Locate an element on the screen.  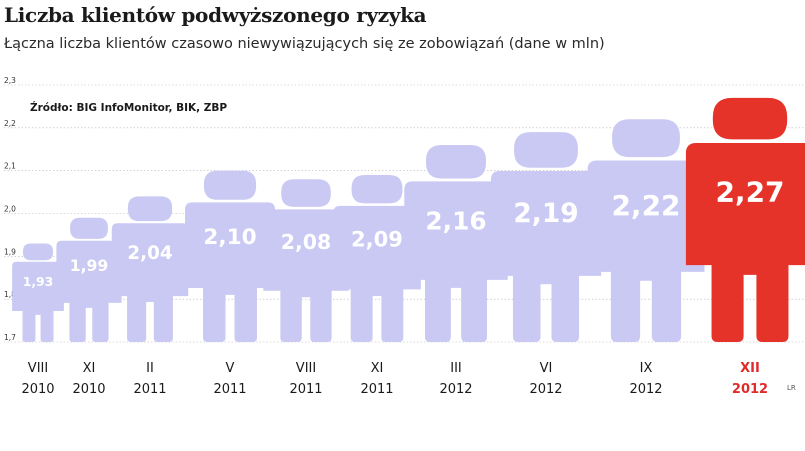
x-label-month: III is located at coordinates (456, 368).